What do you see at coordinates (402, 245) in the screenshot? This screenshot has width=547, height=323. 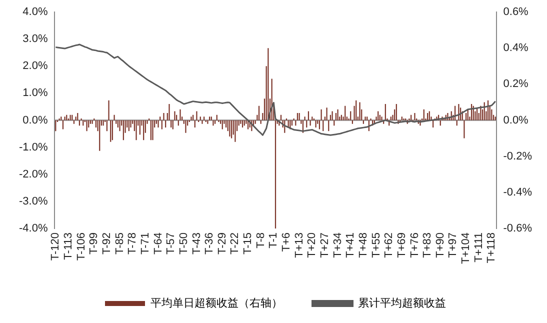 I see `x-tick-label: T+69` at bounding box center [402, 245].